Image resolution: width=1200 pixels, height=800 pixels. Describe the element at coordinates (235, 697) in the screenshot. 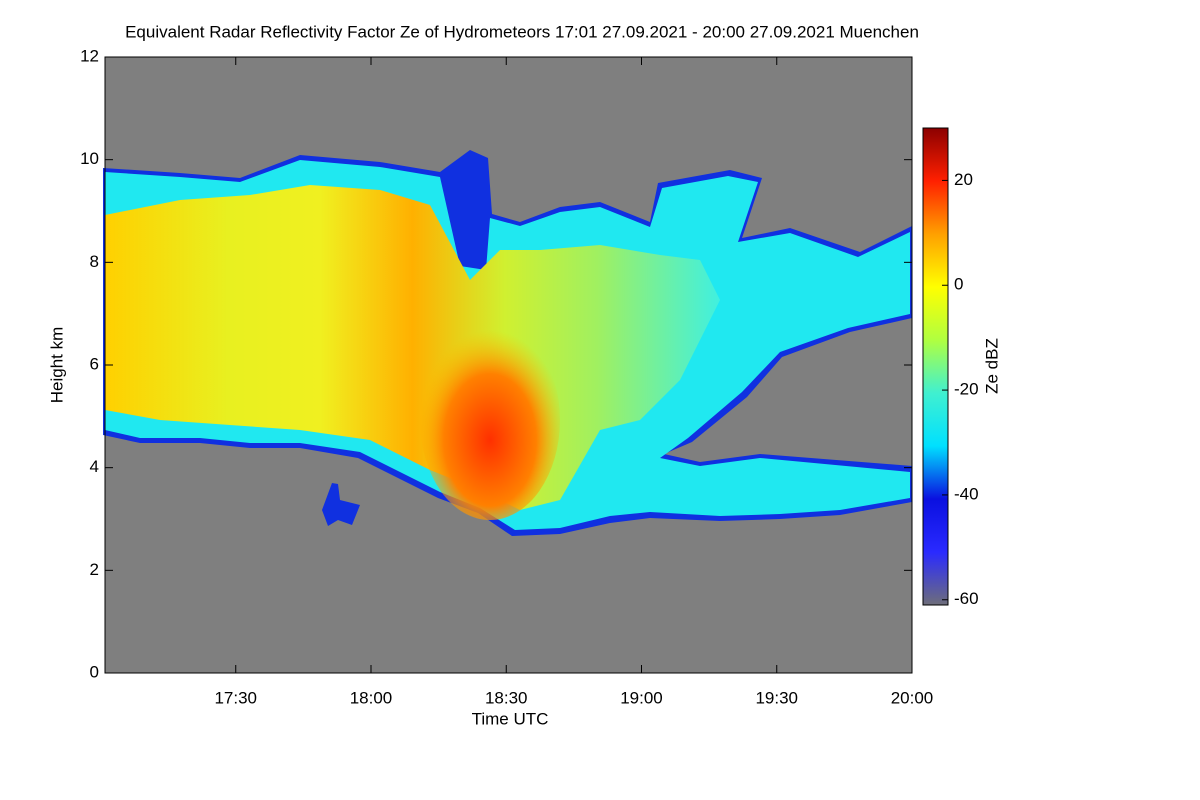

I see `x-tick-label: 17:30` at that location.